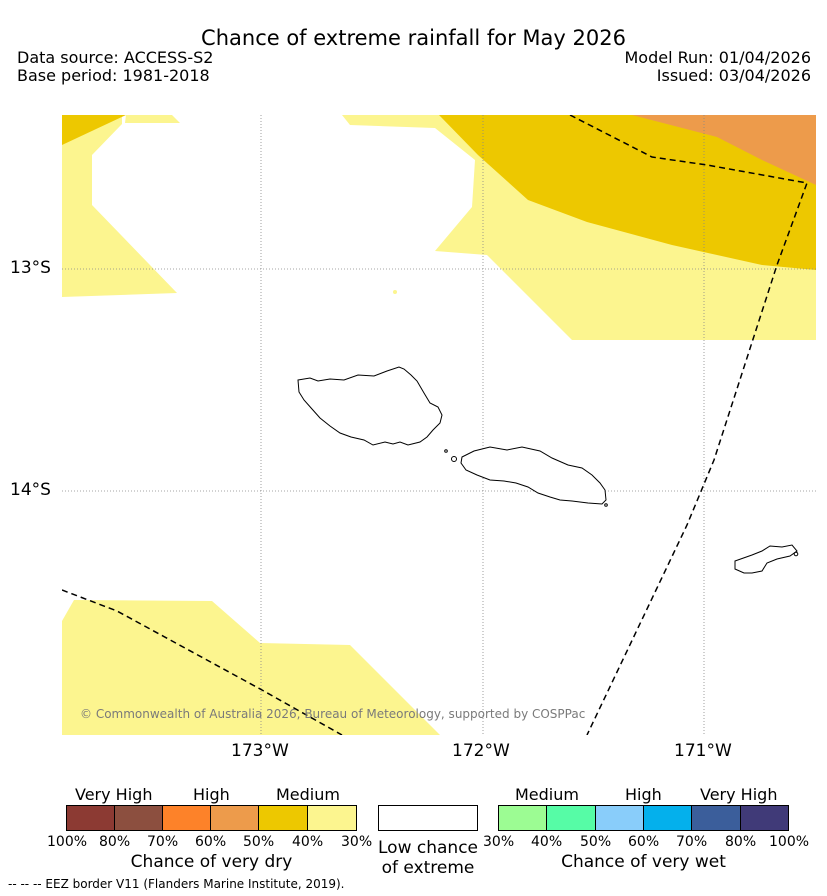  I want to click on legend-dry-high: High, so click(211, 794).